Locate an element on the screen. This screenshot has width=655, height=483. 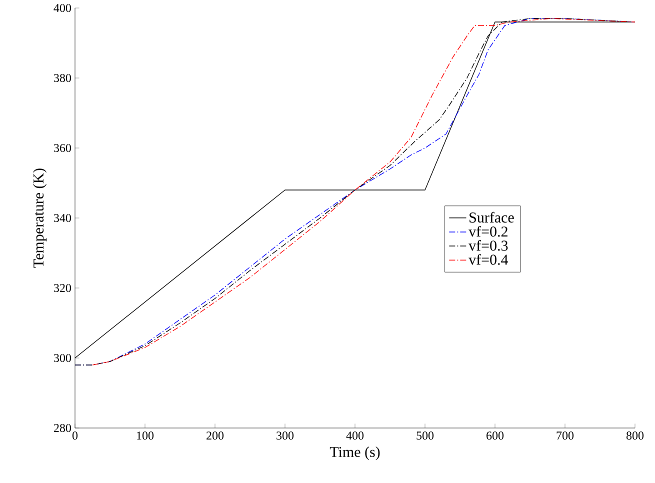
legend-label: Surface is located at coordinates (492, 217).